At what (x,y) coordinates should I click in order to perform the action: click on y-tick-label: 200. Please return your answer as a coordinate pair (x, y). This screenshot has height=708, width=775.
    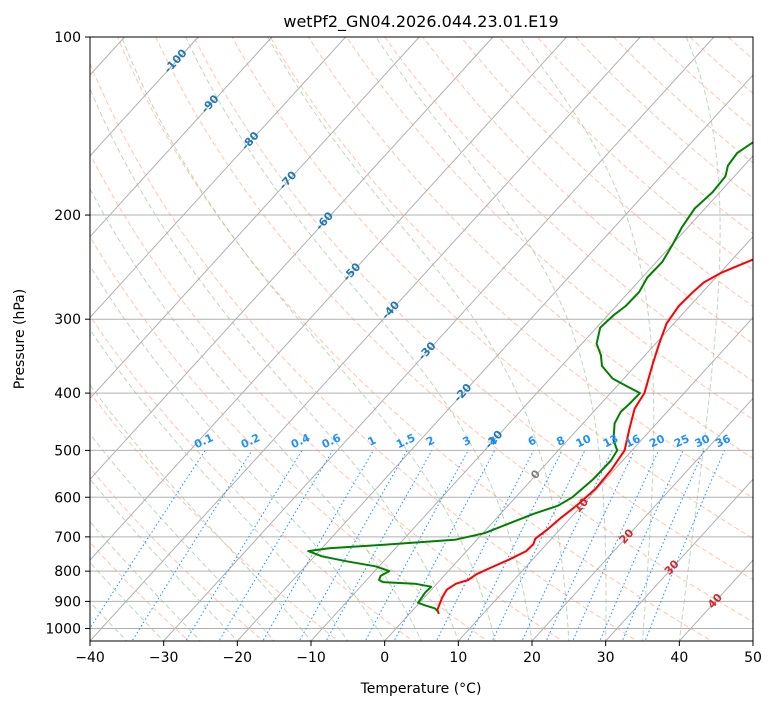
    Looking at the image, I should click on (67, 216).